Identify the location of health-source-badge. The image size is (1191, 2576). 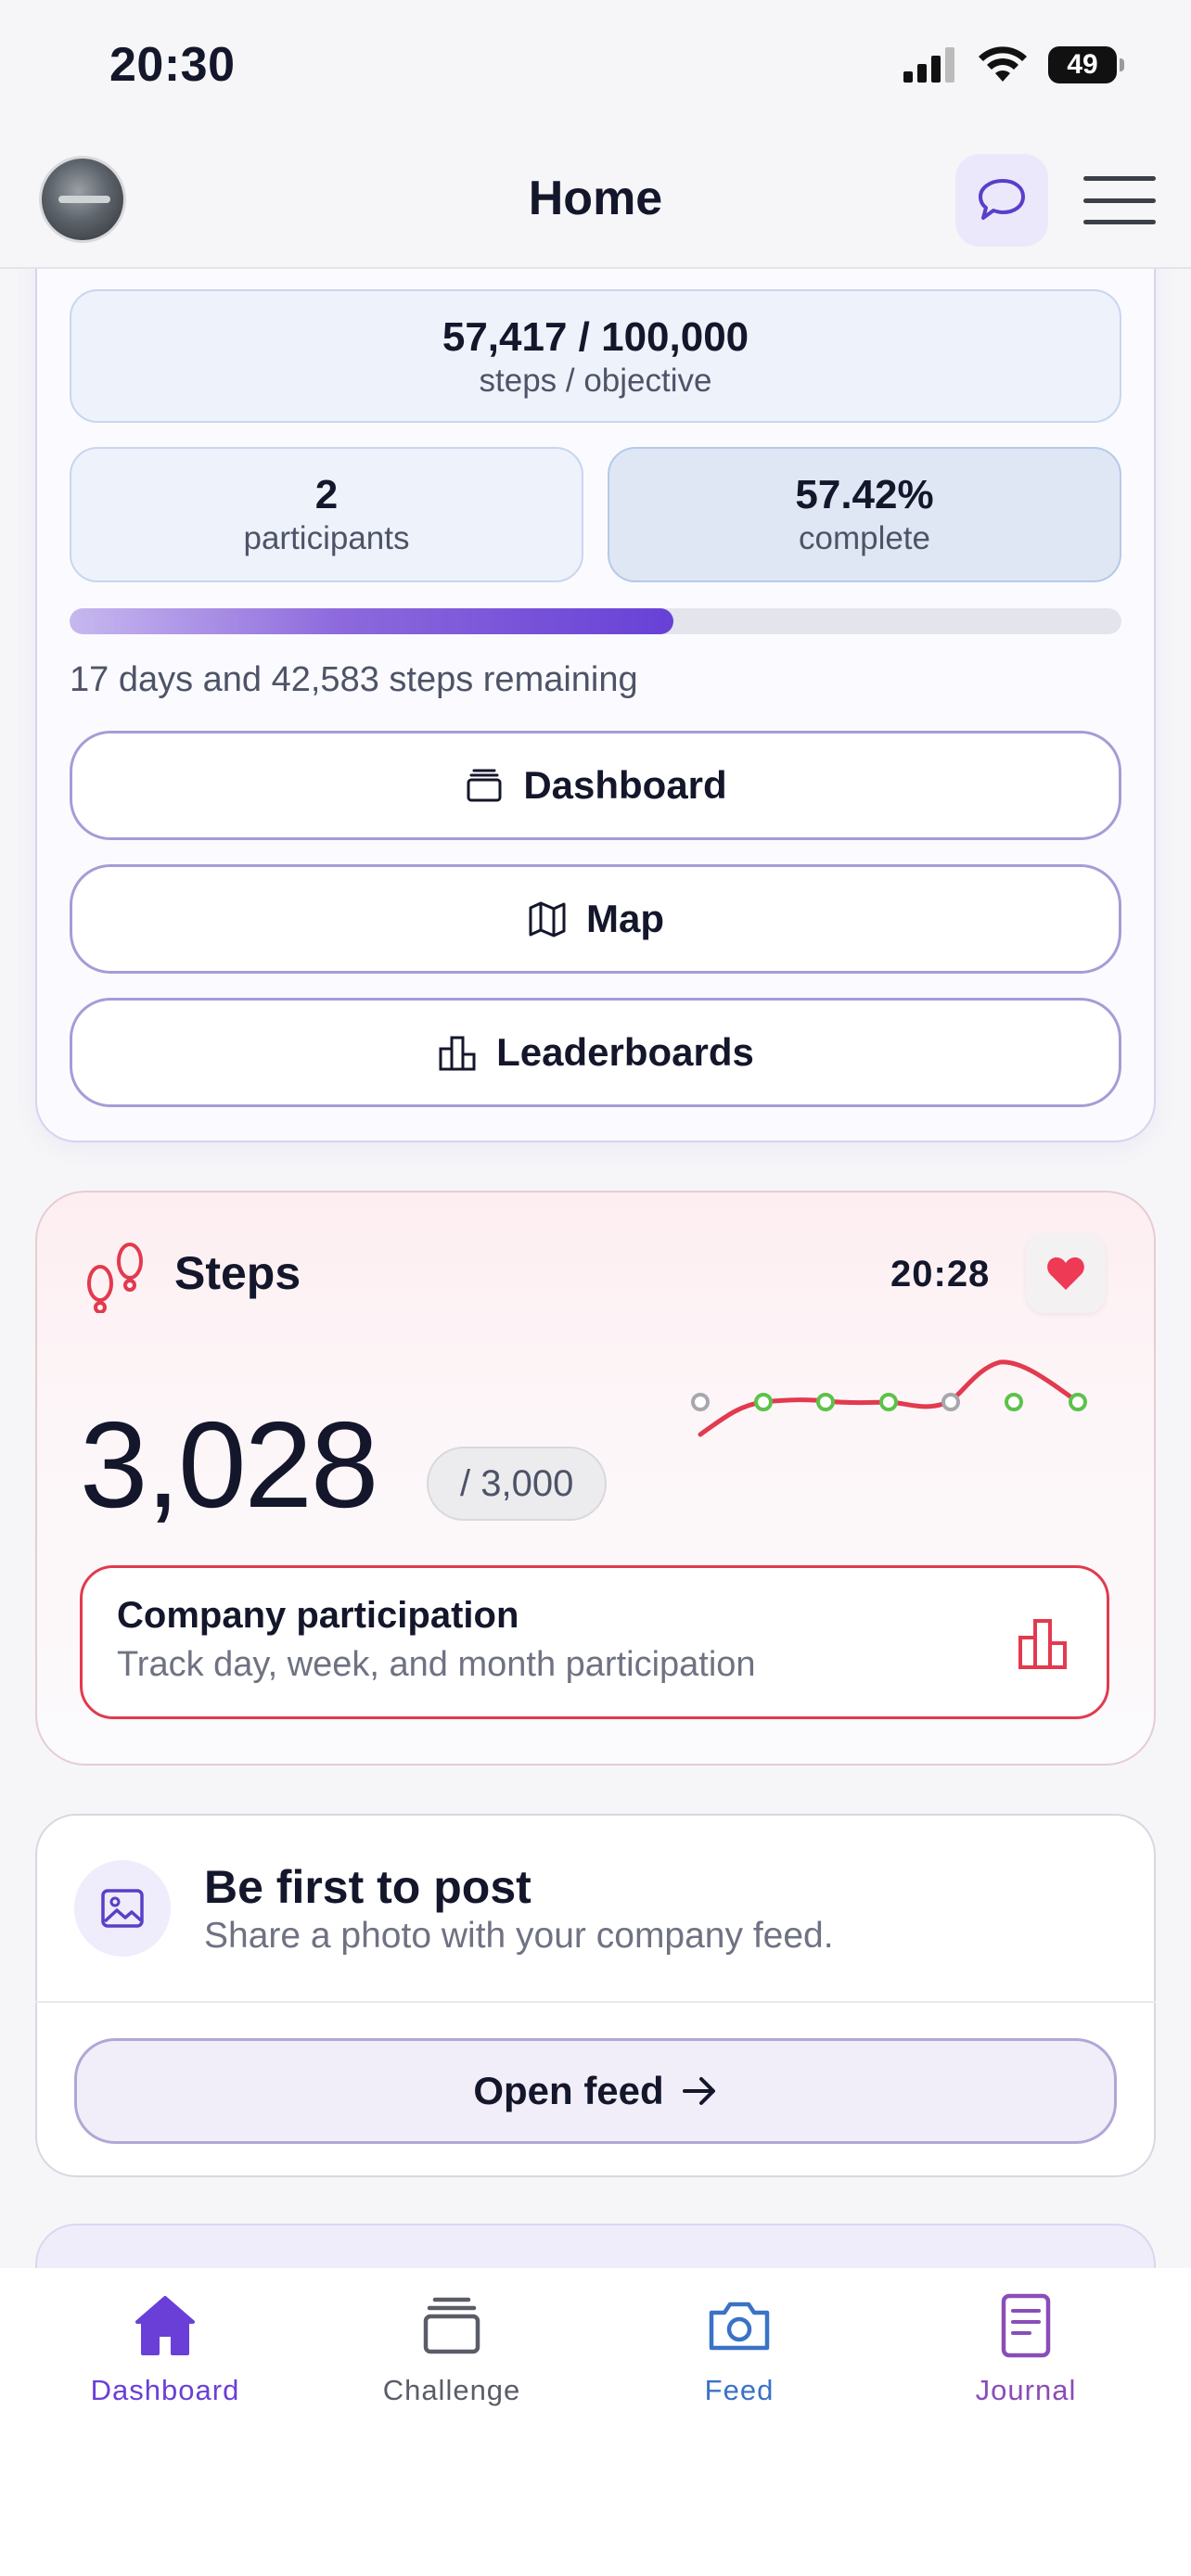
(1066, 1273).